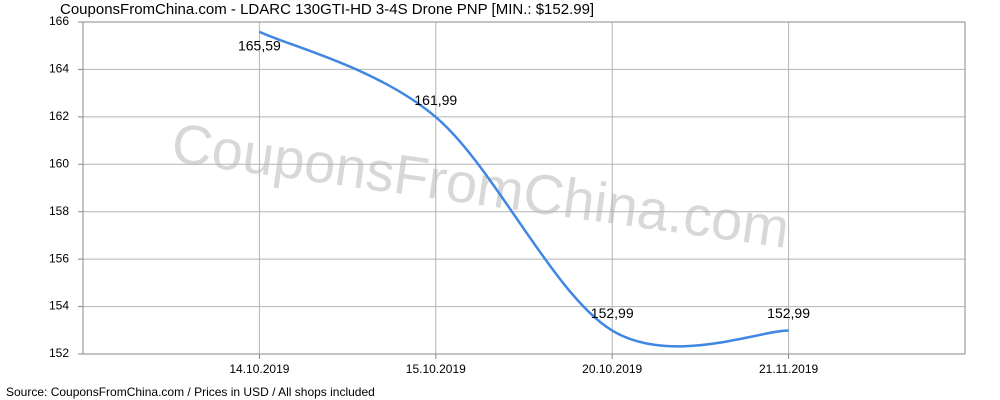 Image resolution: width=1000 pixels, height=400 pixels. What do you see at coordinates (788, 369) in the screenshot?
I see `x-tick-label: 21.11.2019` at bounding box center [788, 369].